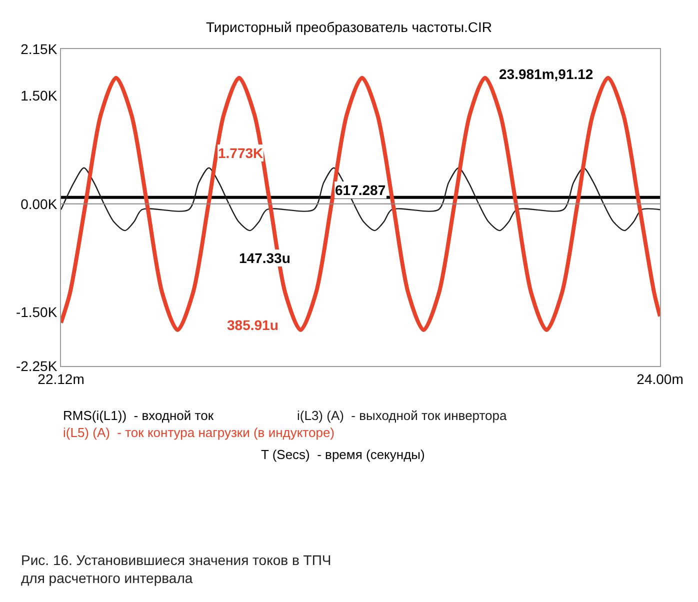 The height and width of the screenshot is (602, 698). I want to click on annotation: 1.773K, so click(241, 153).